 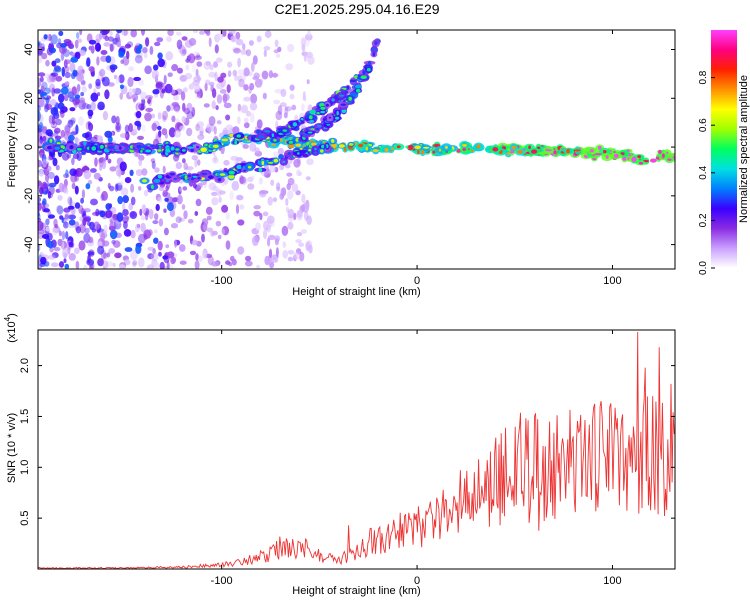 I want to click on colorbar-tick-label: 0.0, so click(x=703, y=268).